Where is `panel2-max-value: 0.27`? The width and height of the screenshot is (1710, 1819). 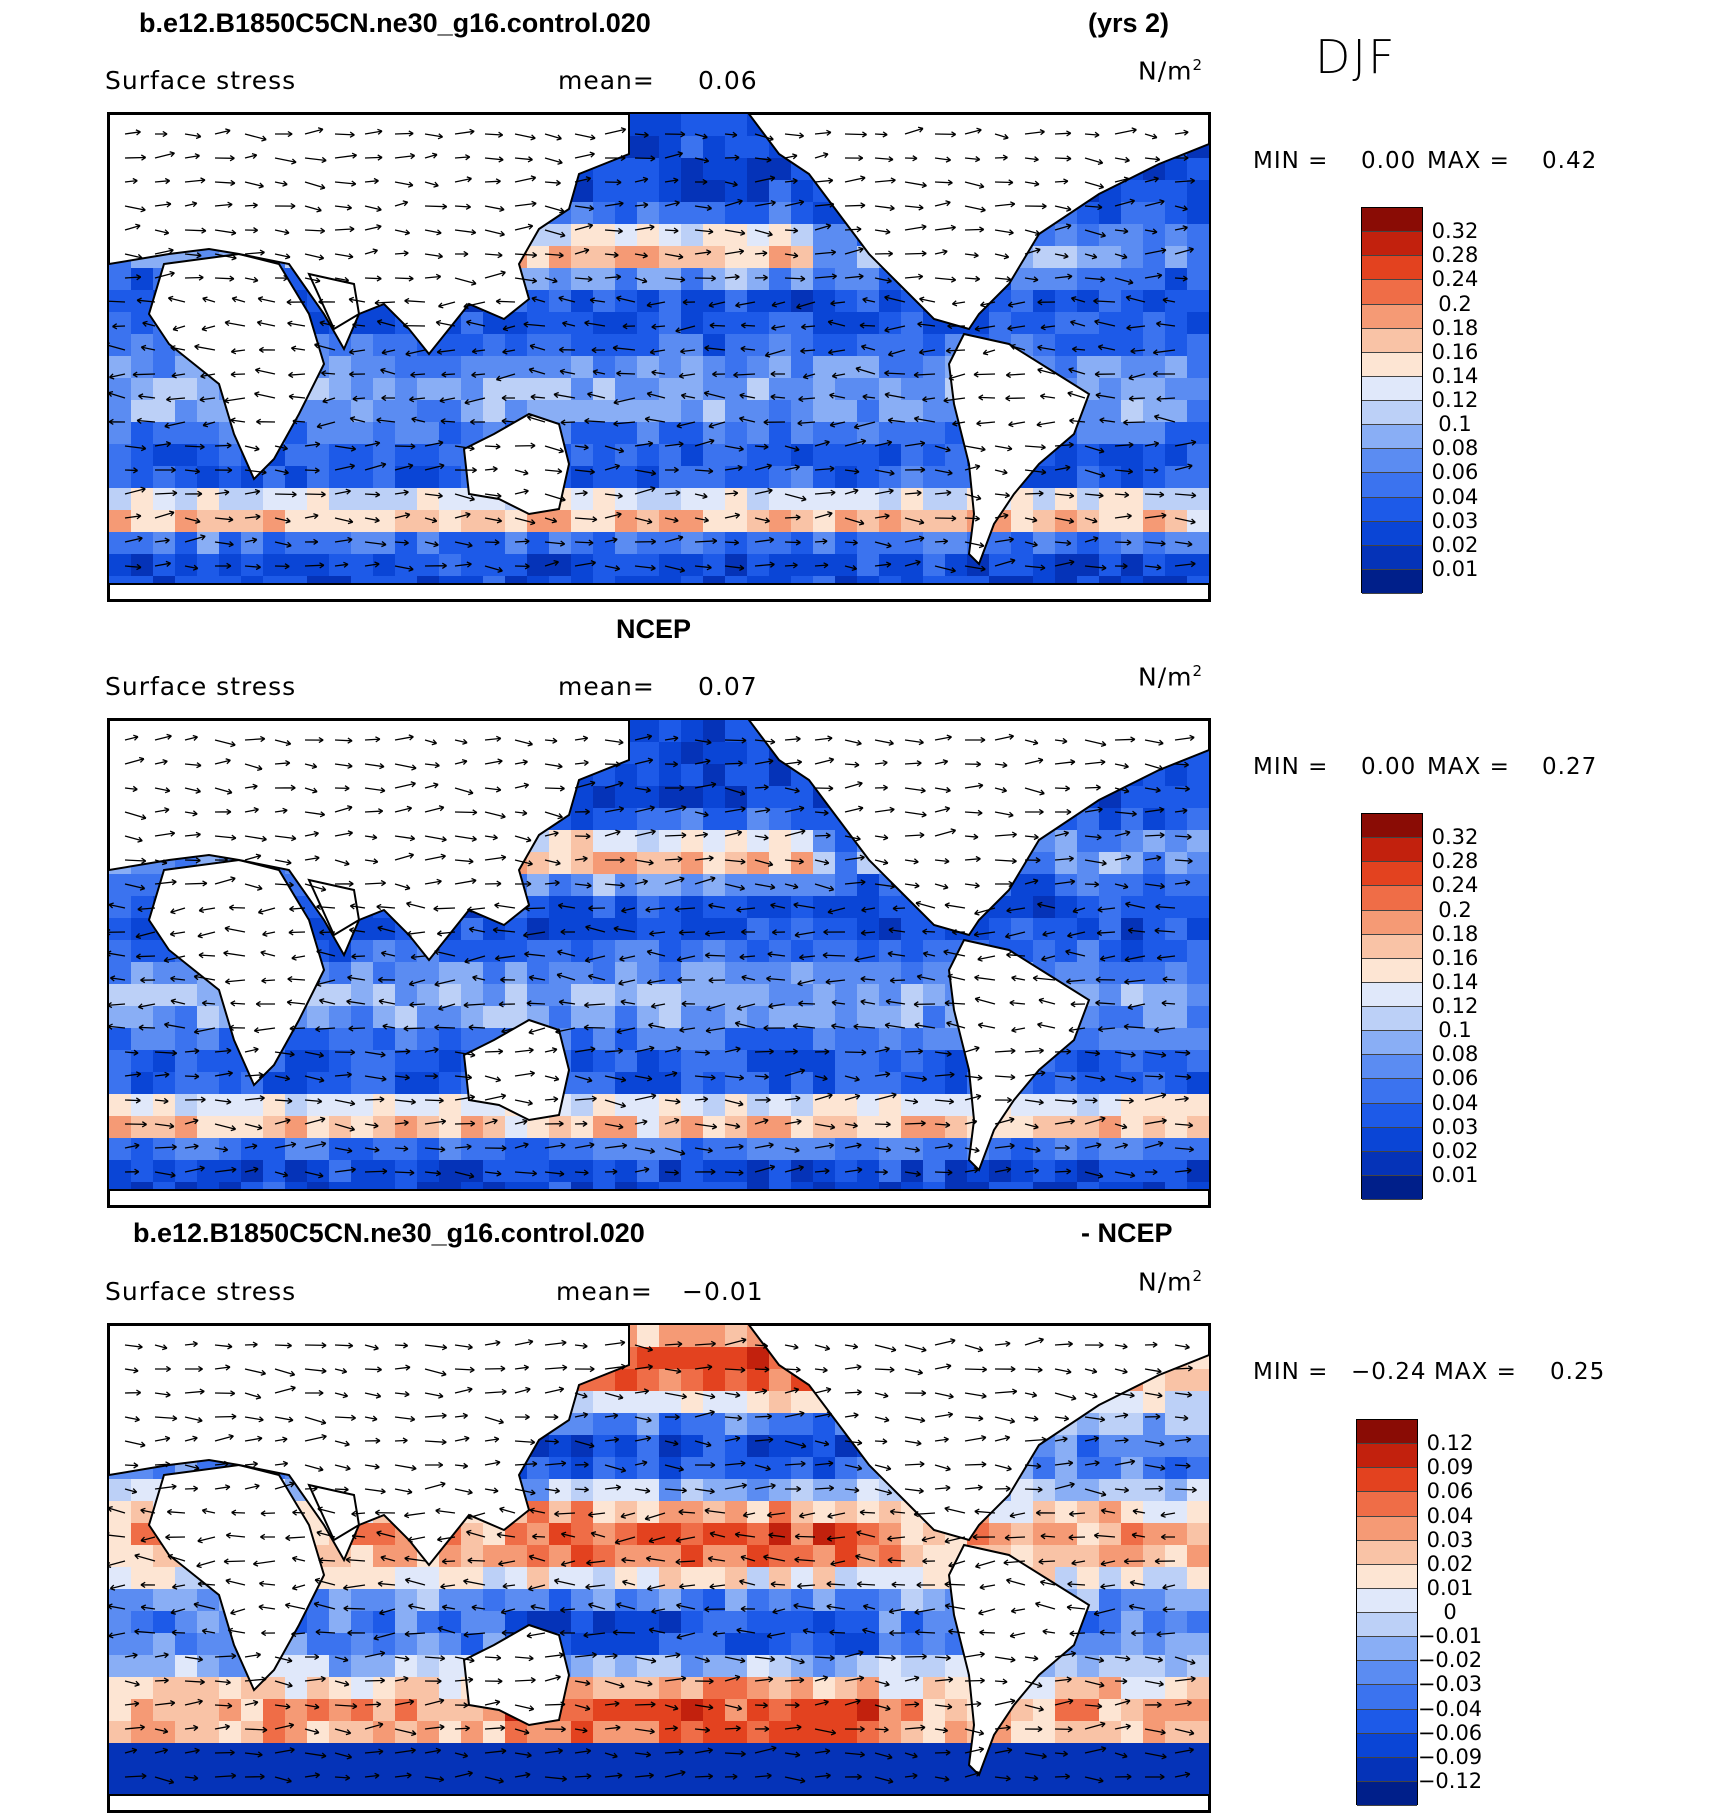
panel2-max-value: 0.27 is located at coordinates (1570, 767).